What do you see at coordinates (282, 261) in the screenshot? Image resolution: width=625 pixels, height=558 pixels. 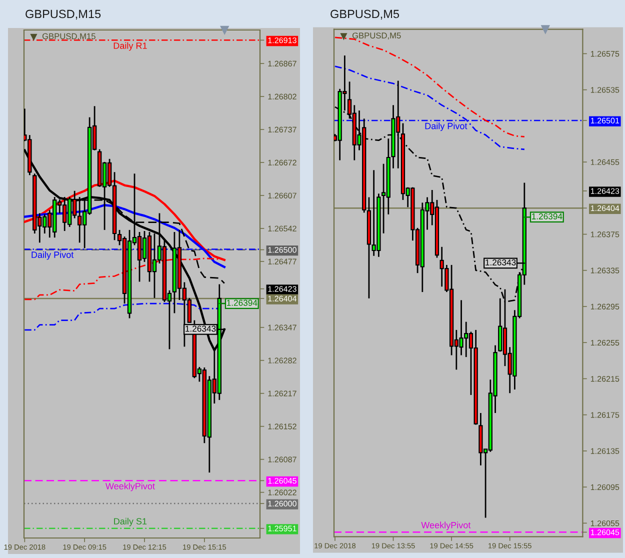 I see `y-tick-label: 1.26477` at bounding box center [282, 261].